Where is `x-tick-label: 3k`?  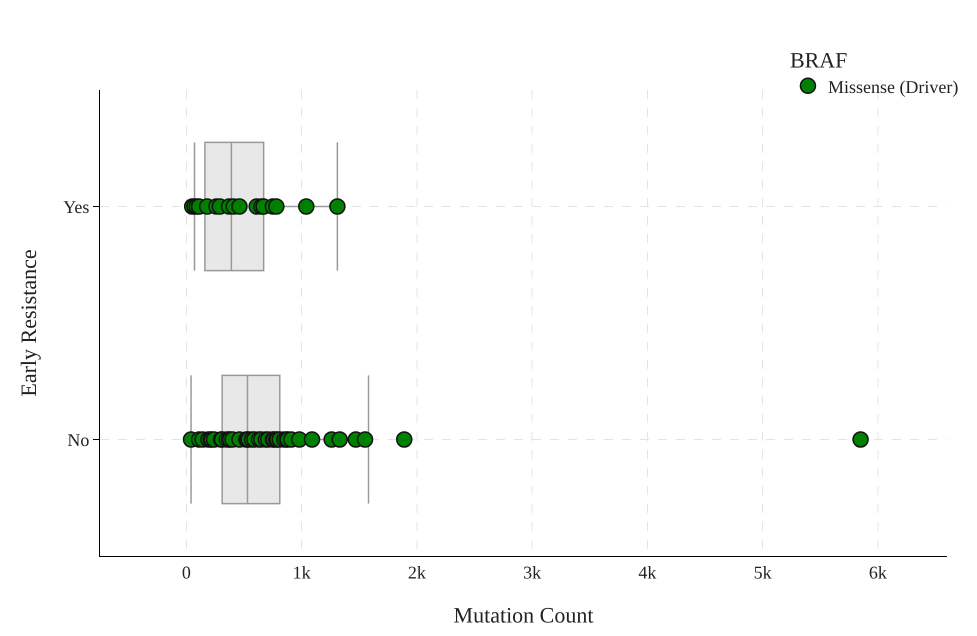
x-tick-label: 3k is located at coordinates (532, 572).